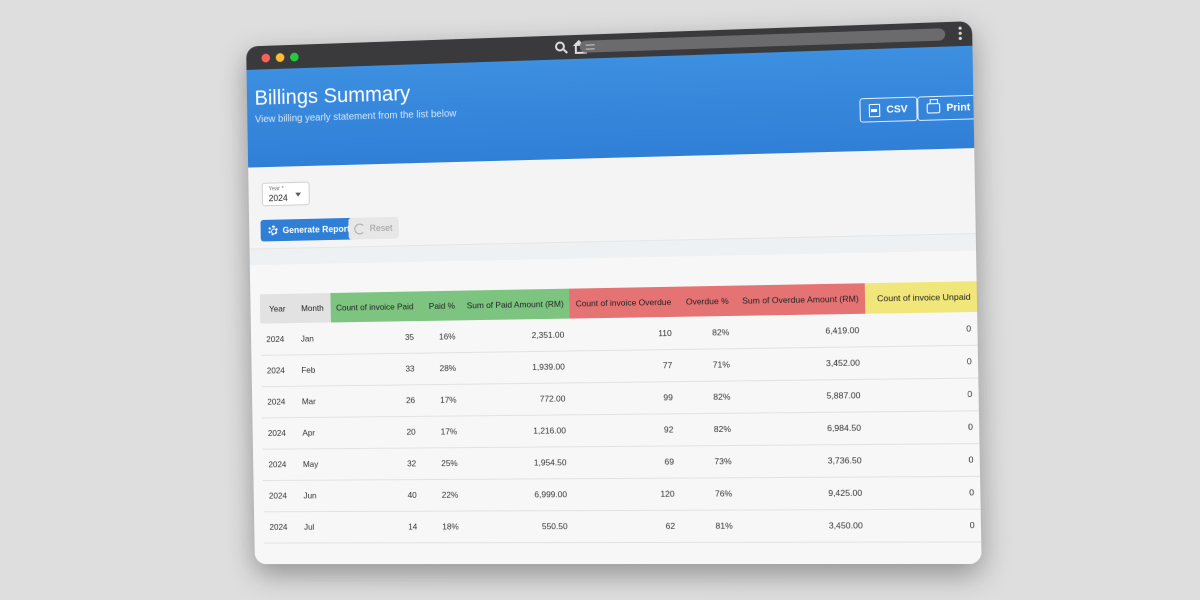  What do you see at coordinates (896, 109) in the screenshot?
I see `csv-button-label: CSV` at bounding box center [896, 109].